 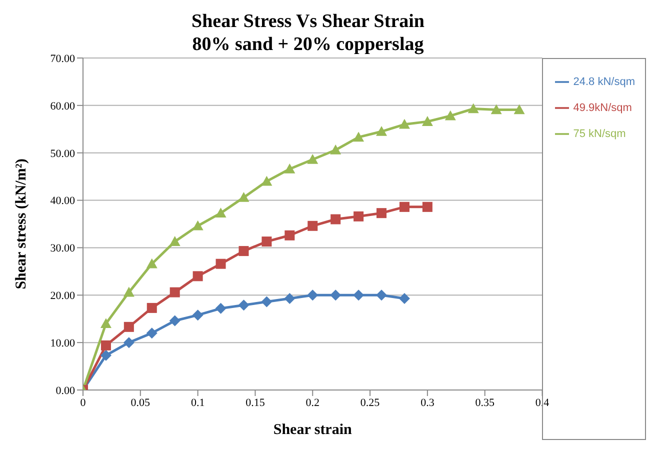 What do you see at coordinates (63, 154) in the screenshot?
I see `y-tick-label: 50.00` at bounding box center [63, 154].